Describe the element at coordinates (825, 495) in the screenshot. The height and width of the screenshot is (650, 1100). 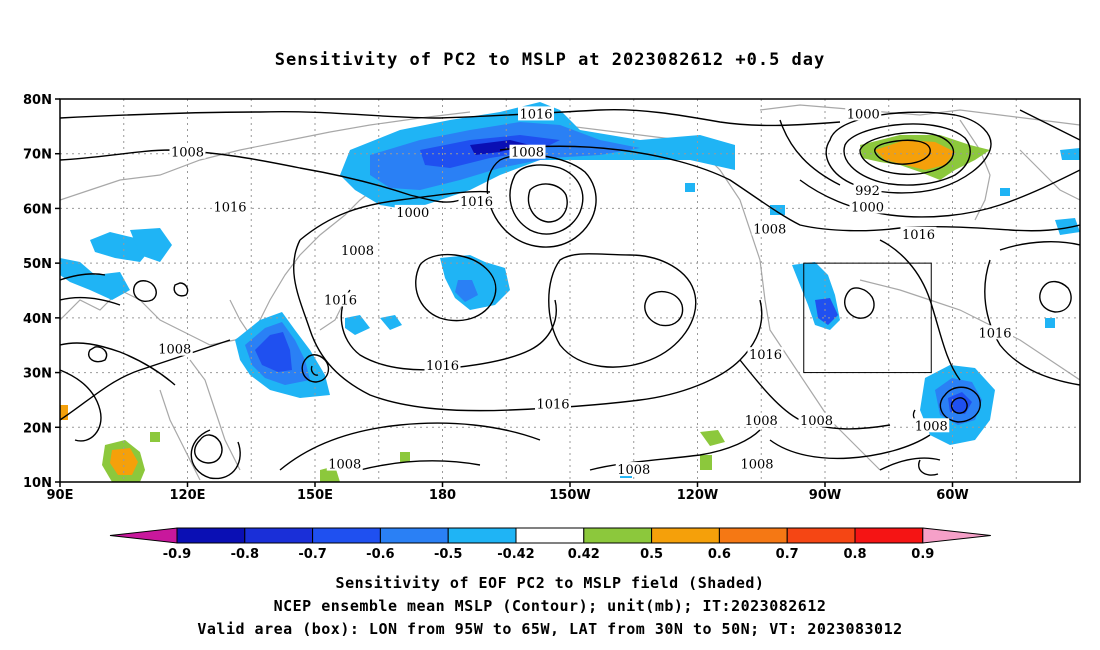
I see `lon-tick-label: 90W` at that location.